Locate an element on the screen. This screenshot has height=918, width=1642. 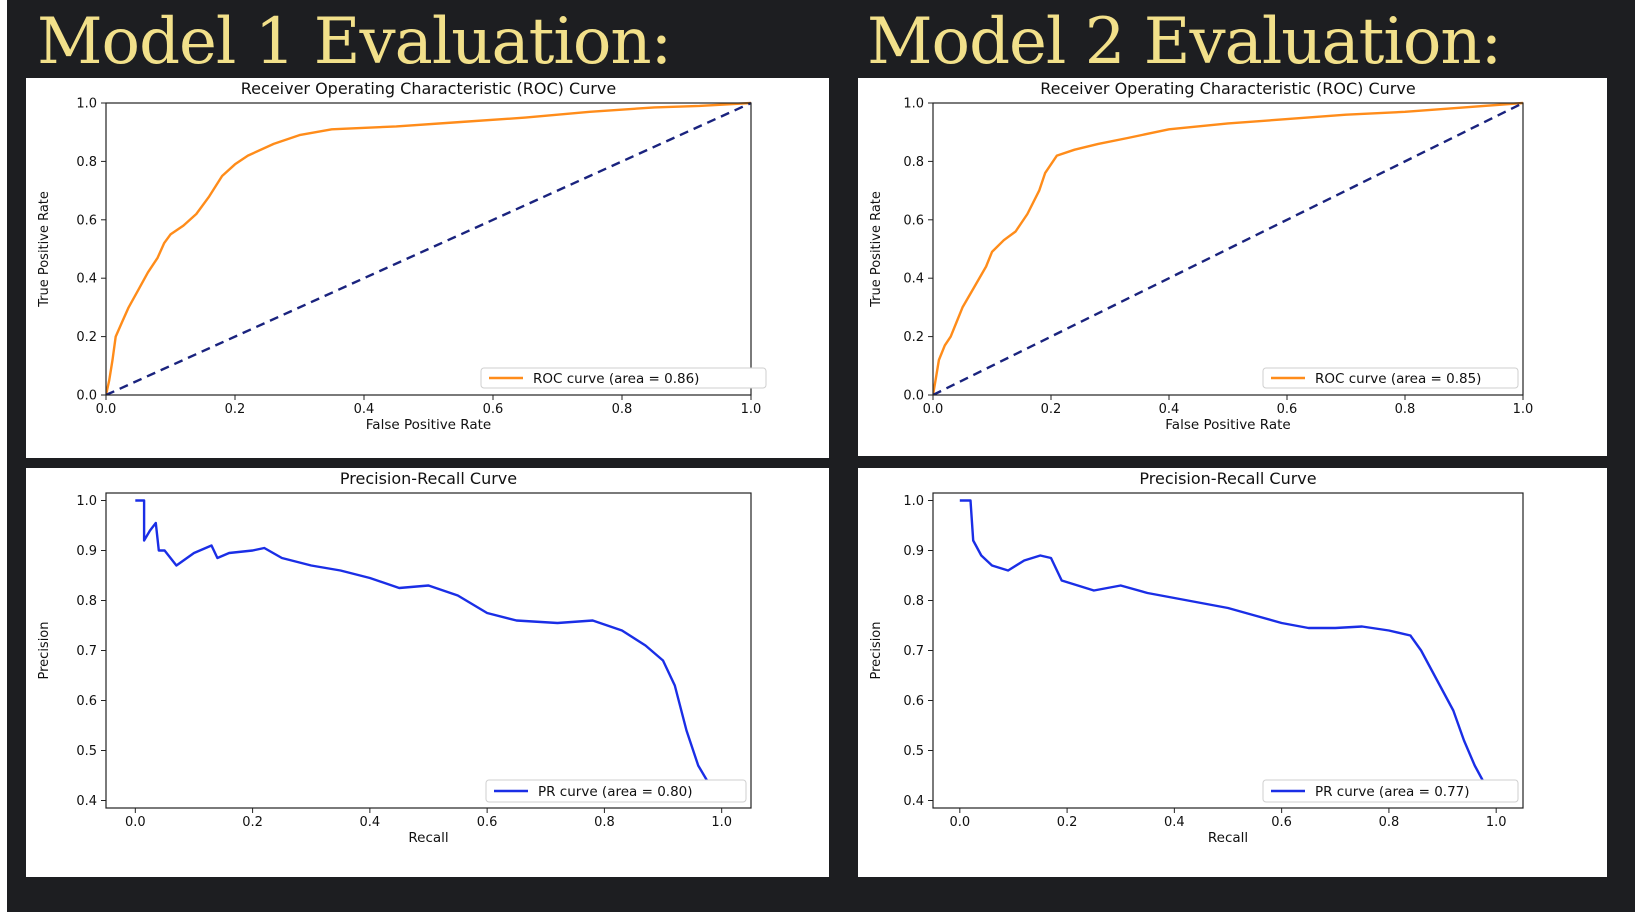
legend-label: PR curve (area = 0.77) is located at coordinates (1392, 792).